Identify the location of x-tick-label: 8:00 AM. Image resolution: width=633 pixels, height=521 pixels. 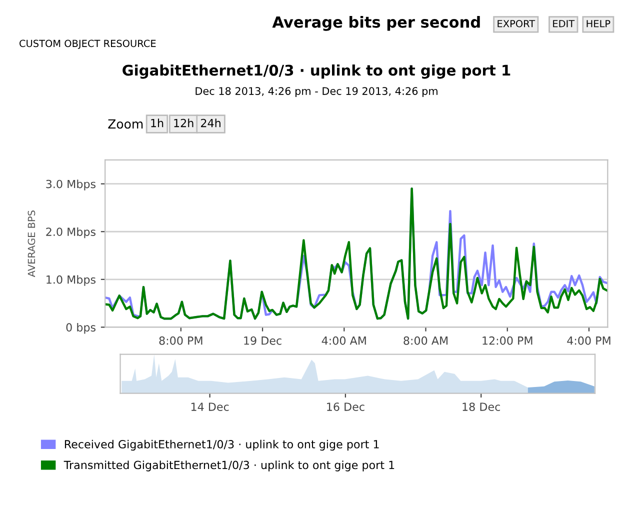
(426, 340).